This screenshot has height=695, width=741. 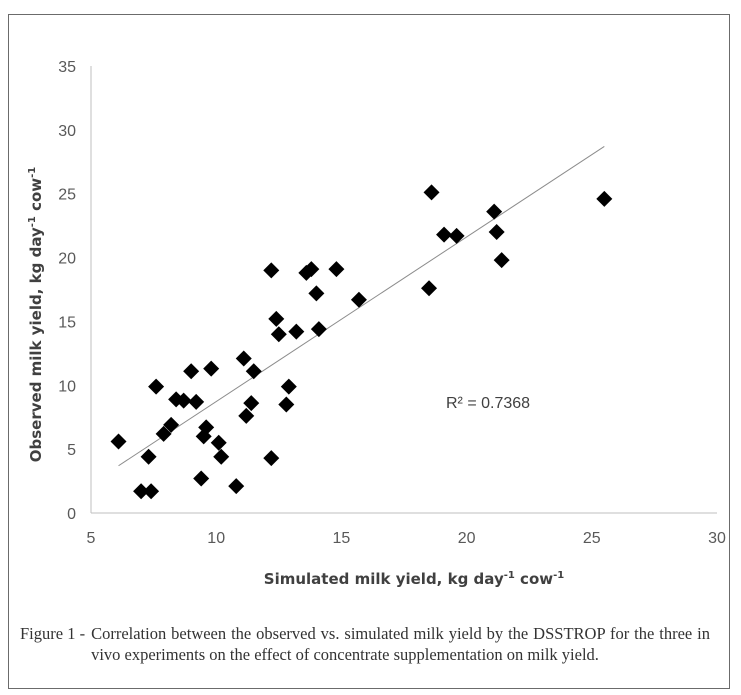 What do you see at coordinates (67, 131) in the screenshot?
I see `y-tick-label: 30` at bounding box center [67, 131].